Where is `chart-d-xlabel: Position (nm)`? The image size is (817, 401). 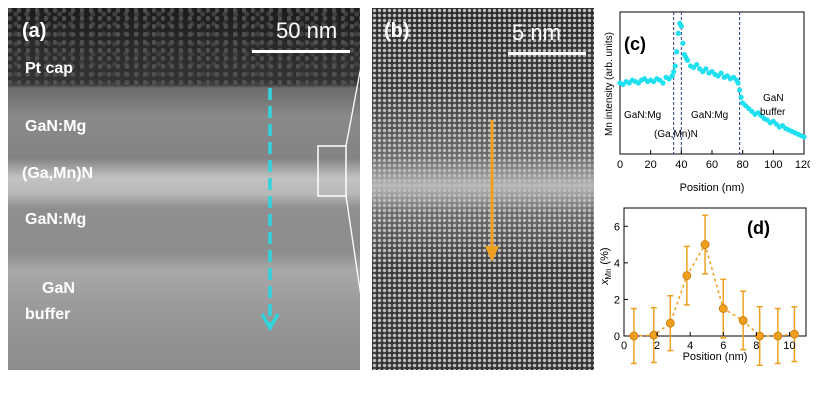 chart-d-xlabel: Position (nm) is located at coordinates (715, 357).